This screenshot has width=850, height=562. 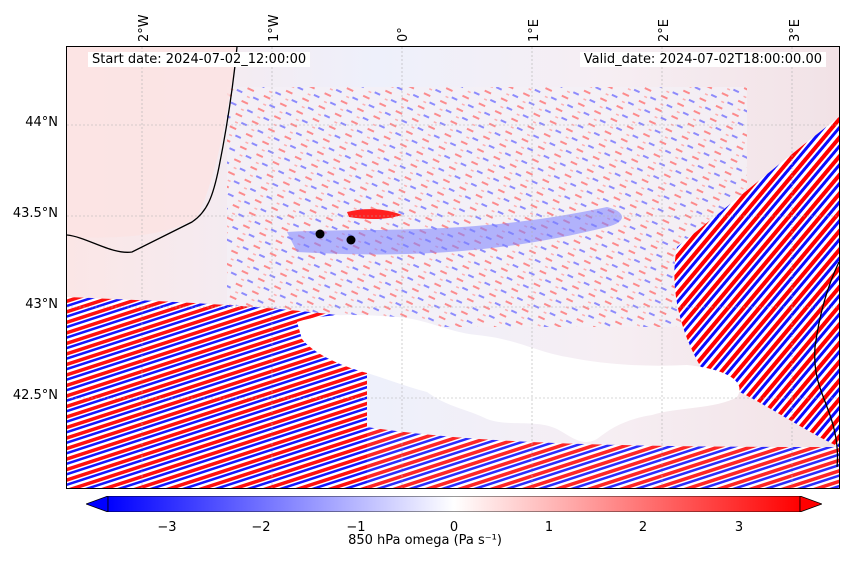 I want to click on valid-date-text: Valid_date: 2024-07-02T18:00:00.00, so click(x=702, y=59).